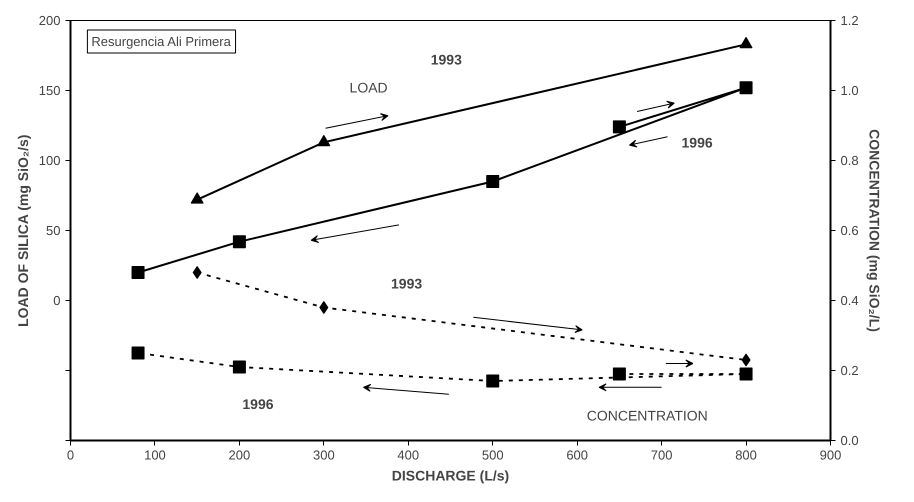 Image resolution: width=914 pixels, height=502 pixels. Describe the element at coordinates (408, 455) in the screenshot. I see `x-tick-label: 400` at that location.